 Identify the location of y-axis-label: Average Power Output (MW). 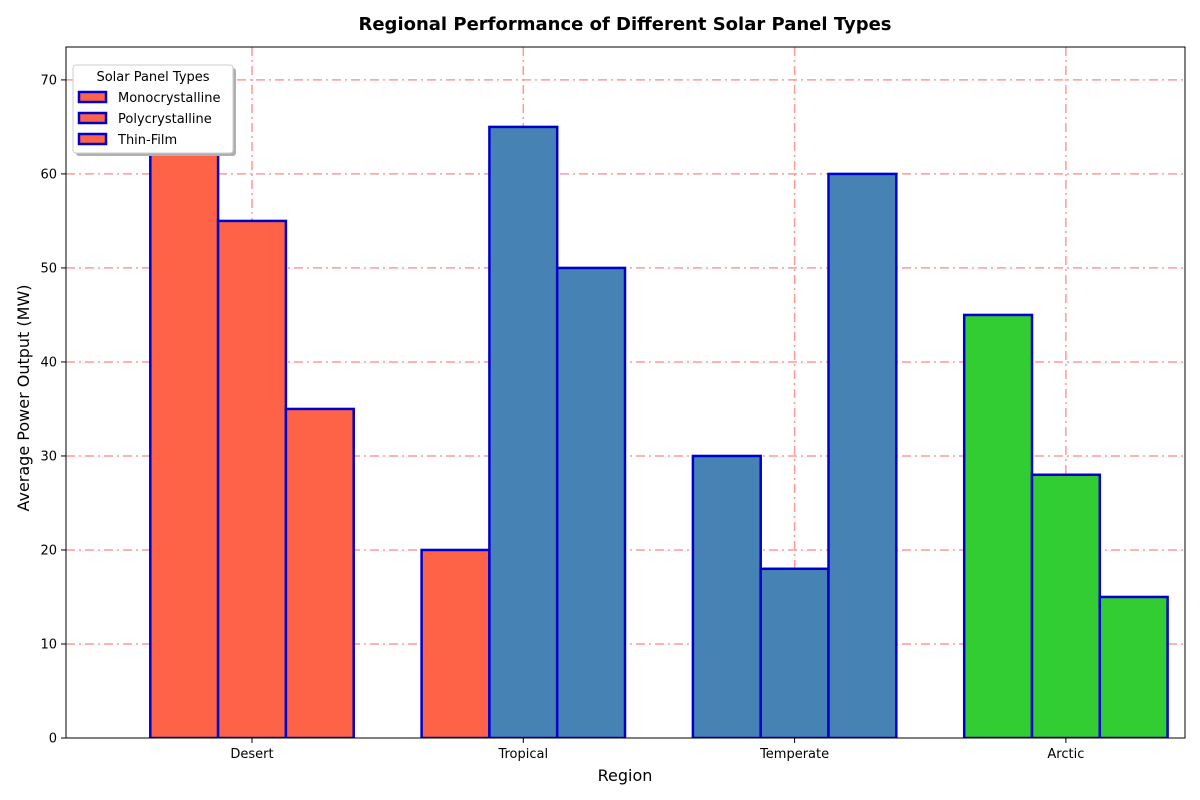
(23, 397).